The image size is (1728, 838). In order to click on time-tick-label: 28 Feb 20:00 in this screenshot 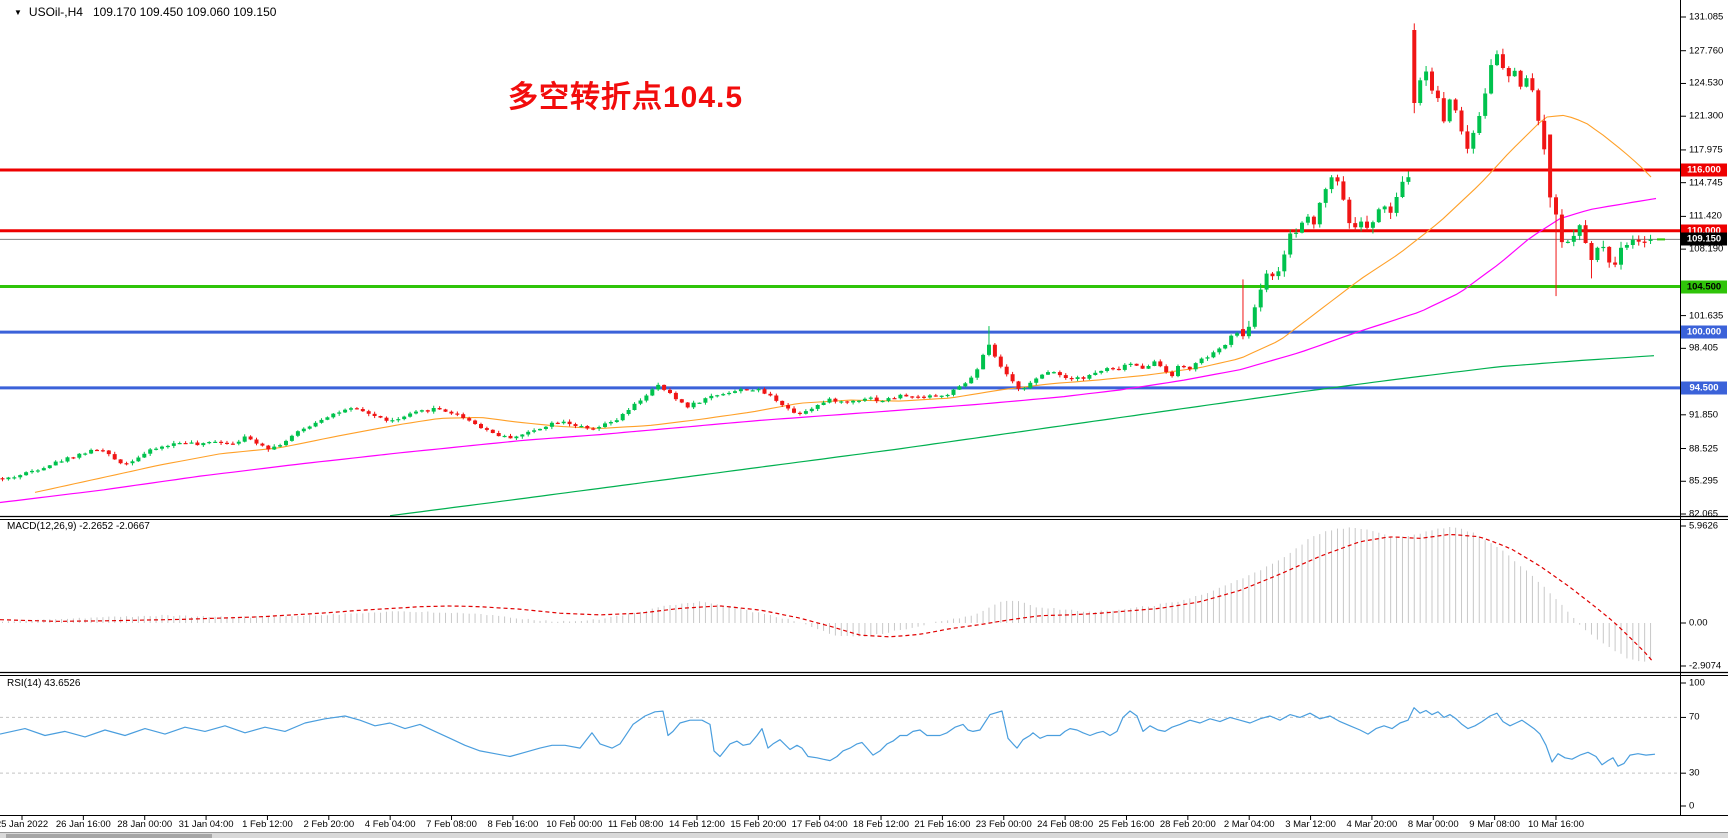, I will do `click(1187, 824)`.